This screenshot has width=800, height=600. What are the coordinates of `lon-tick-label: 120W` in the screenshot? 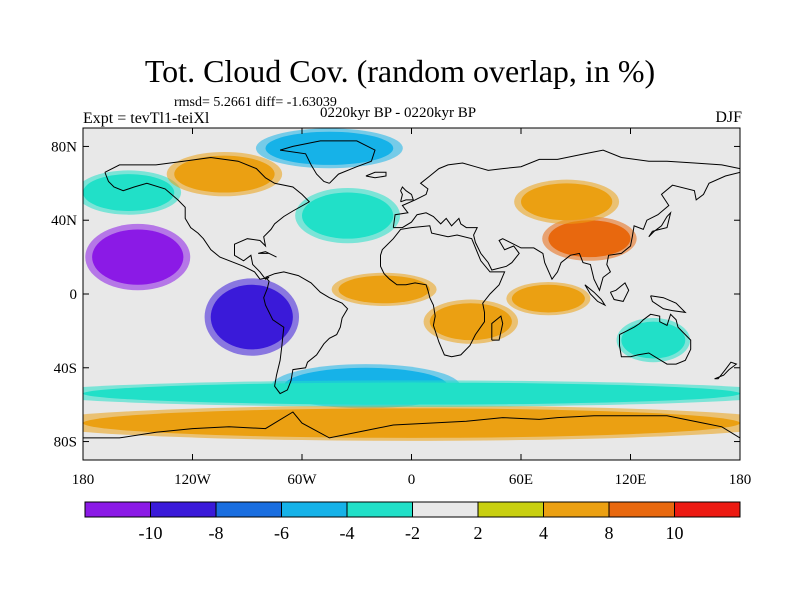 It's located at (193, 480).